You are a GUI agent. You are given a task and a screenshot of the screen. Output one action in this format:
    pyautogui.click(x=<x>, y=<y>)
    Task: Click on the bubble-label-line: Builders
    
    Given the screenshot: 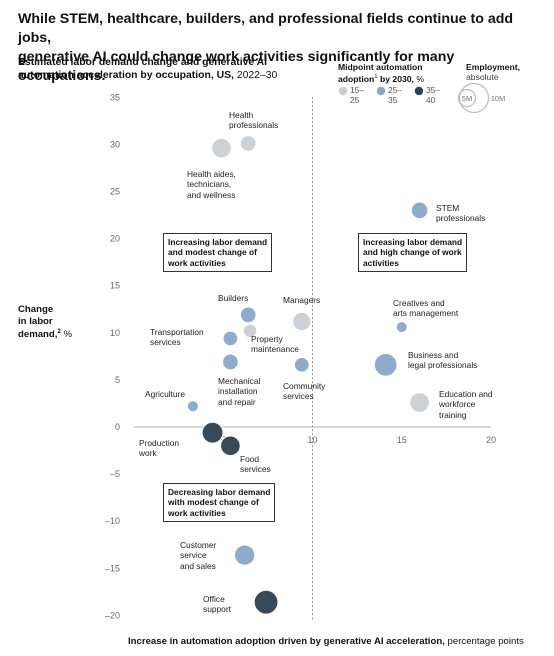 What is the action you would take?
    pyautogui.click(x=233, y=298)
    